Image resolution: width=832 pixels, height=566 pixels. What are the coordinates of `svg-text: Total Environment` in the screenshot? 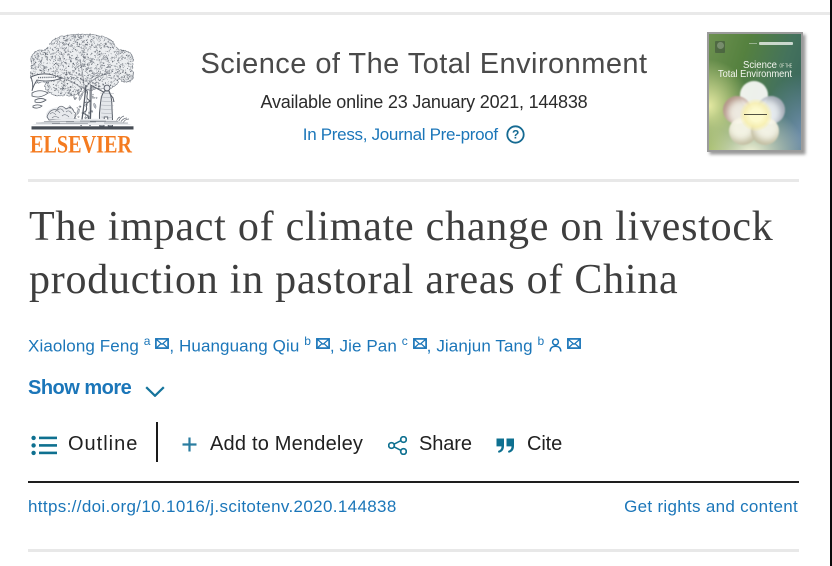 It's located at (755, 74).